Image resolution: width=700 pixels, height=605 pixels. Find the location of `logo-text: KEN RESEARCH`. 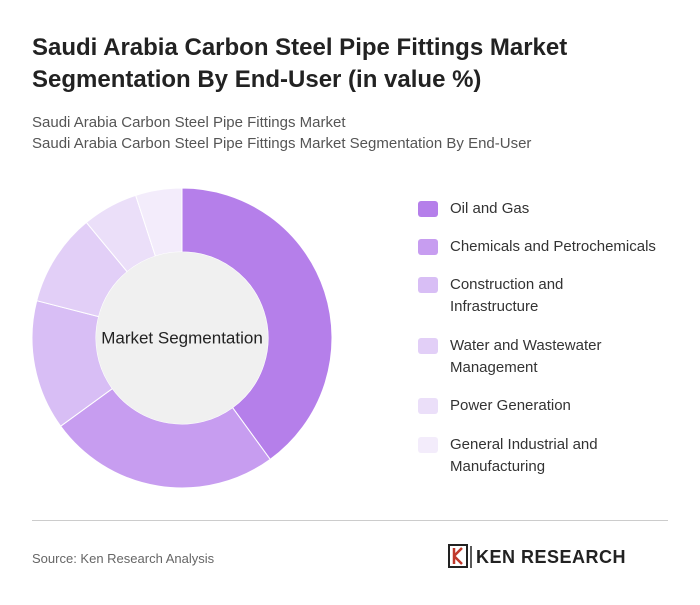

logo-text: KEN RESEARCH is located at coordinates (551, 556).